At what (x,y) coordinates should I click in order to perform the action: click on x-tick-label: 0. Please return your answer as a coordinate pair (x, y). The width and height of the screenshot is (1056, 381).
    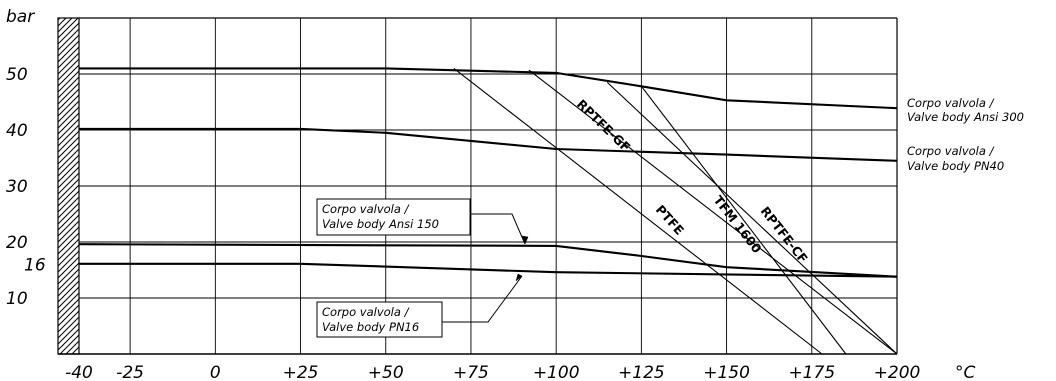
    Looking at the image, I should click on (215, 372).